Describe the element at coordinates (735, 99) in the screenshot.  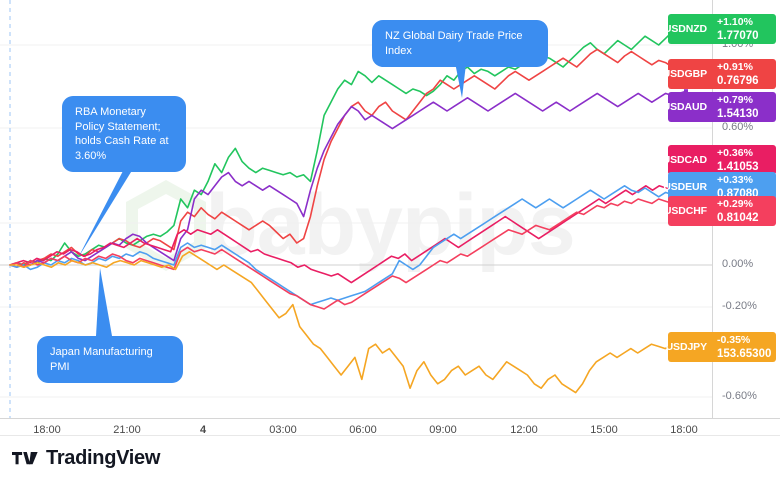
I see `badge-change-percent: +0.79%` at that location.